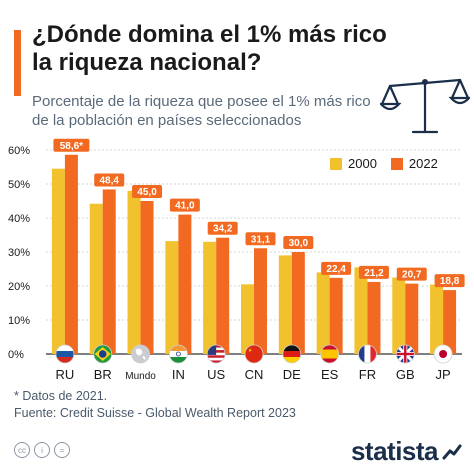 The image size is (474, 474). What do you see at coordinates (17, 63) in the screenshot?
I see `title-accent-bar` at bounding box center [17, 63].